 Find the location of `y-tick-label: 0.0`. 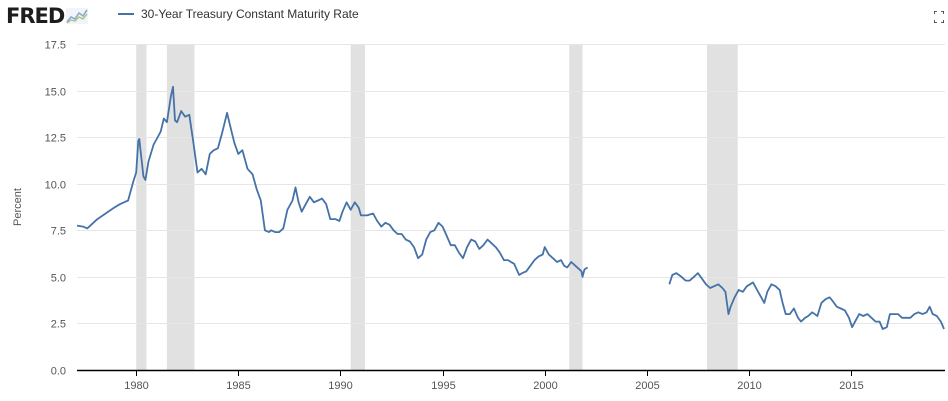

y-tick-label: 0.0 is located at coordinates (58, 372).